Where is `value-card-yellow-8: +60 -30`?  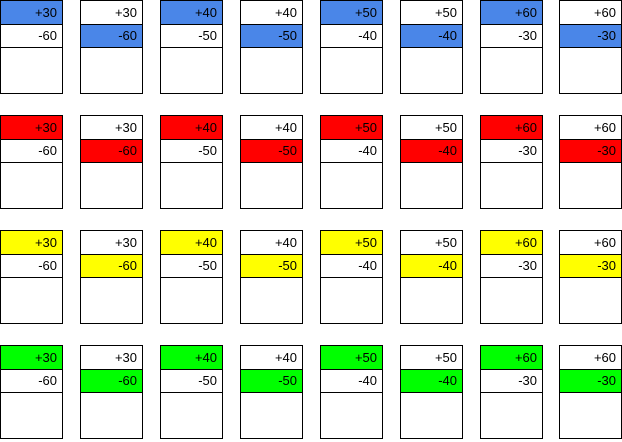 value-card-yellow-8: +60 -30 is located at coordinates (590, 277).